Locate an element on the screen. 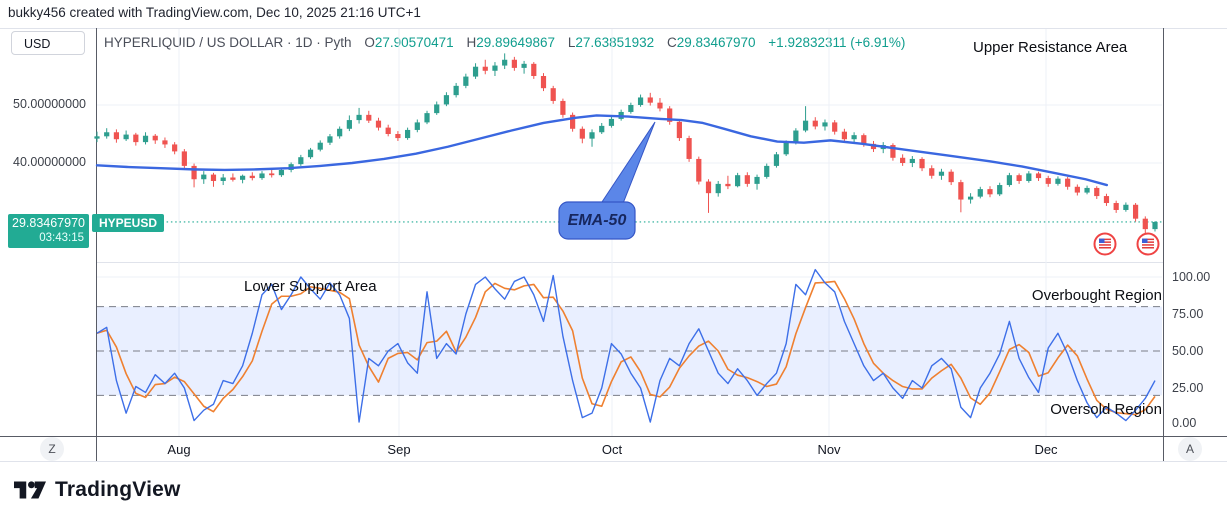 The image size is (1227, 523). current-price-value: 29.83467970 is located at coordinates (48, 223).